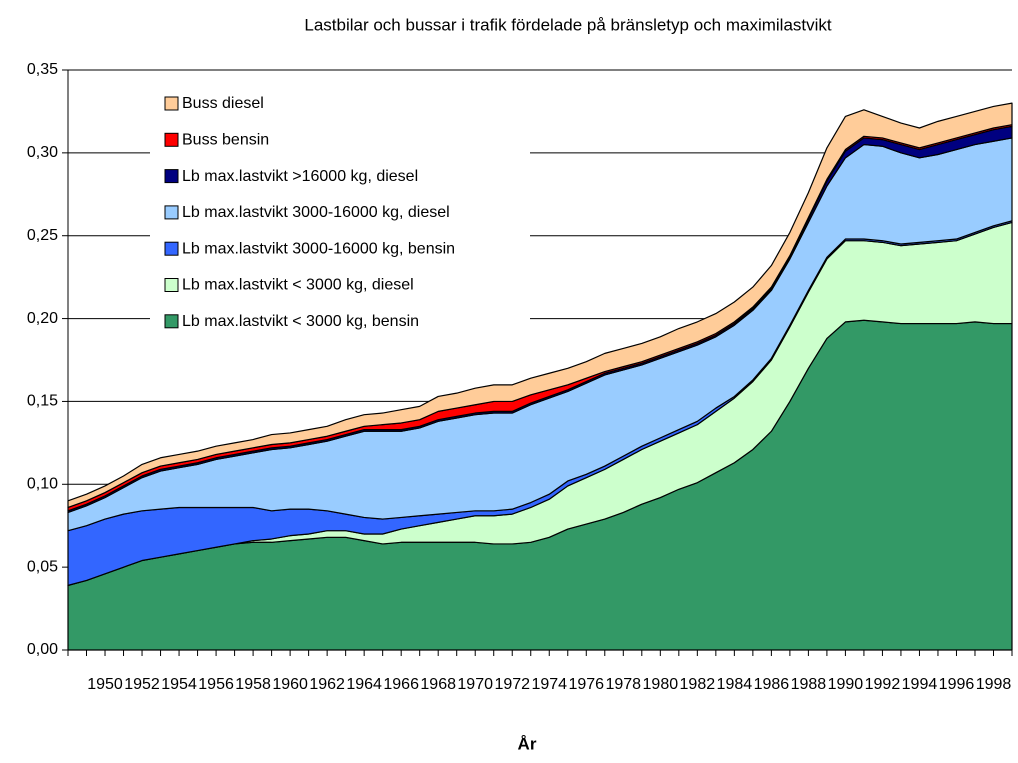 Image resolution: width=1018 pixels, height=763 pixels. Describe the element at coordinates (883, 684) in the screenshot. I see `x-tick-label: 1992` at that location.